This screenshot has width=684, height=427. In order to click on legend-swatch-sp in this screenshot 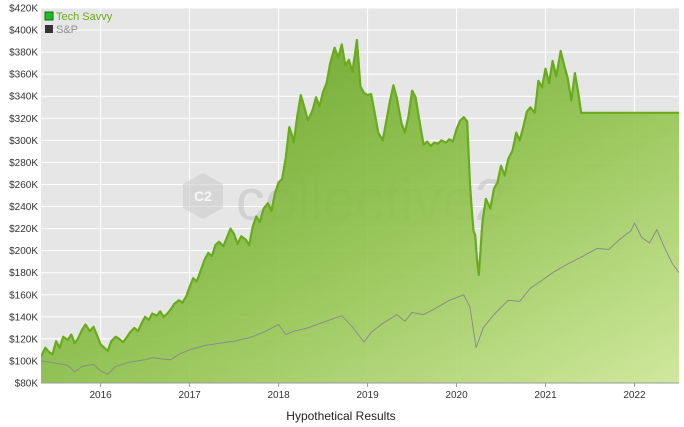, I will do `click(49, 29)`.